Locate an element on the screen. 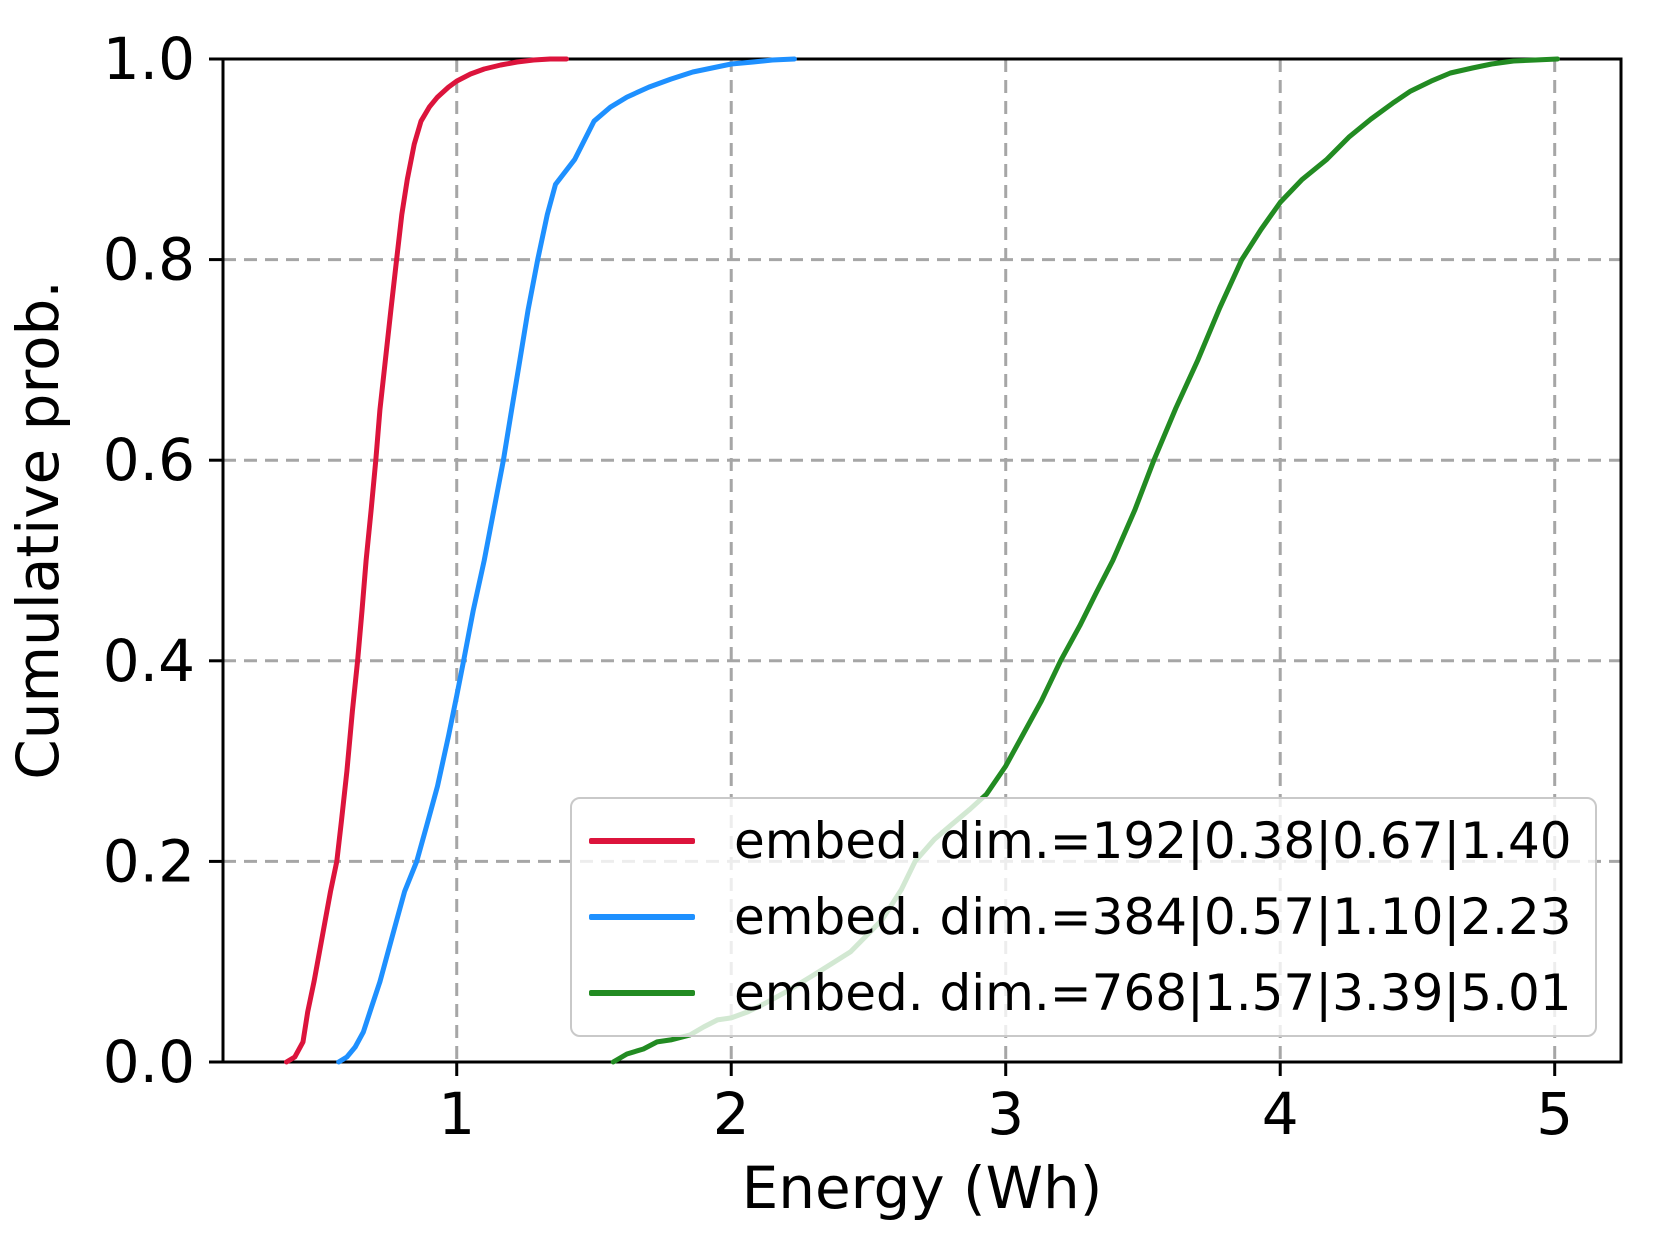  x-tick-label-4: 4 is located at coordinates (1280, 1114).